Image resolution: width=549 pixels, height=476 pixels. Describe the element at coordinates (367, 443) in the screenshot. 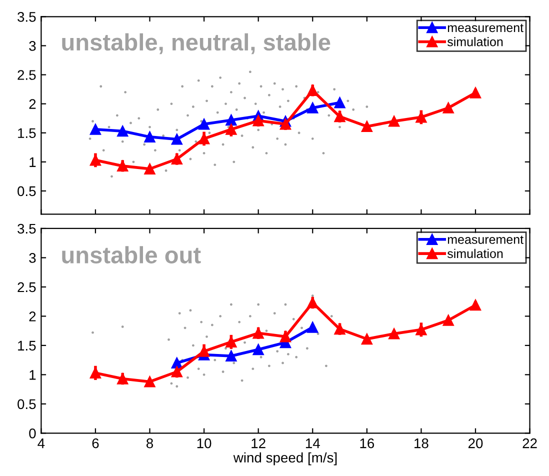

I see `x-tick-label: 16` at that location.